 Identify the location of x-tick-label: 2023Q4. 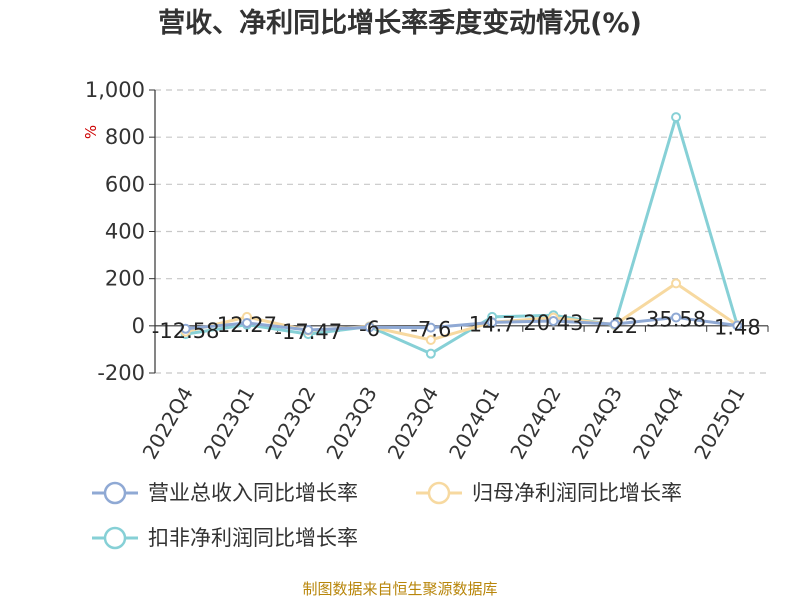
(413, 422).